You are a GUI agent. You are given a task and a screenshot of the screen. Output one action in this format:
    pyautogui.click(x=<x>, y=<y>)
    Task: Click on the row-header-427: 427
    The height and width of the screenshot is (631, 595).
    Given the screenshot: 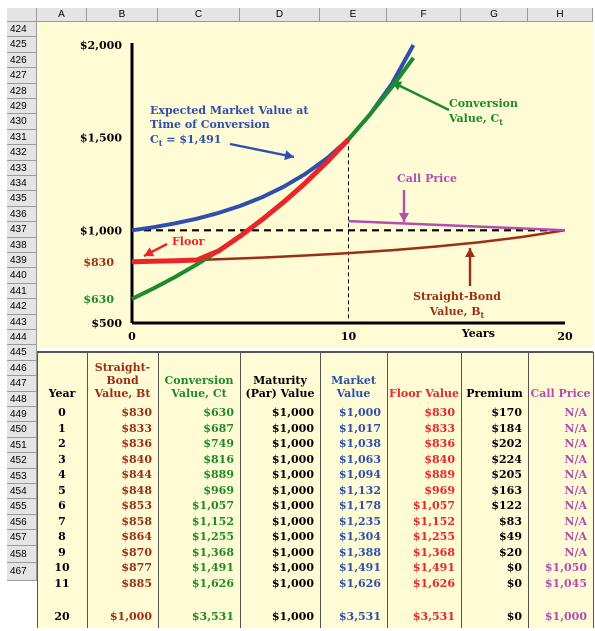 What is the action you would take?
    pyautogui.click(x=22, y=76)
    